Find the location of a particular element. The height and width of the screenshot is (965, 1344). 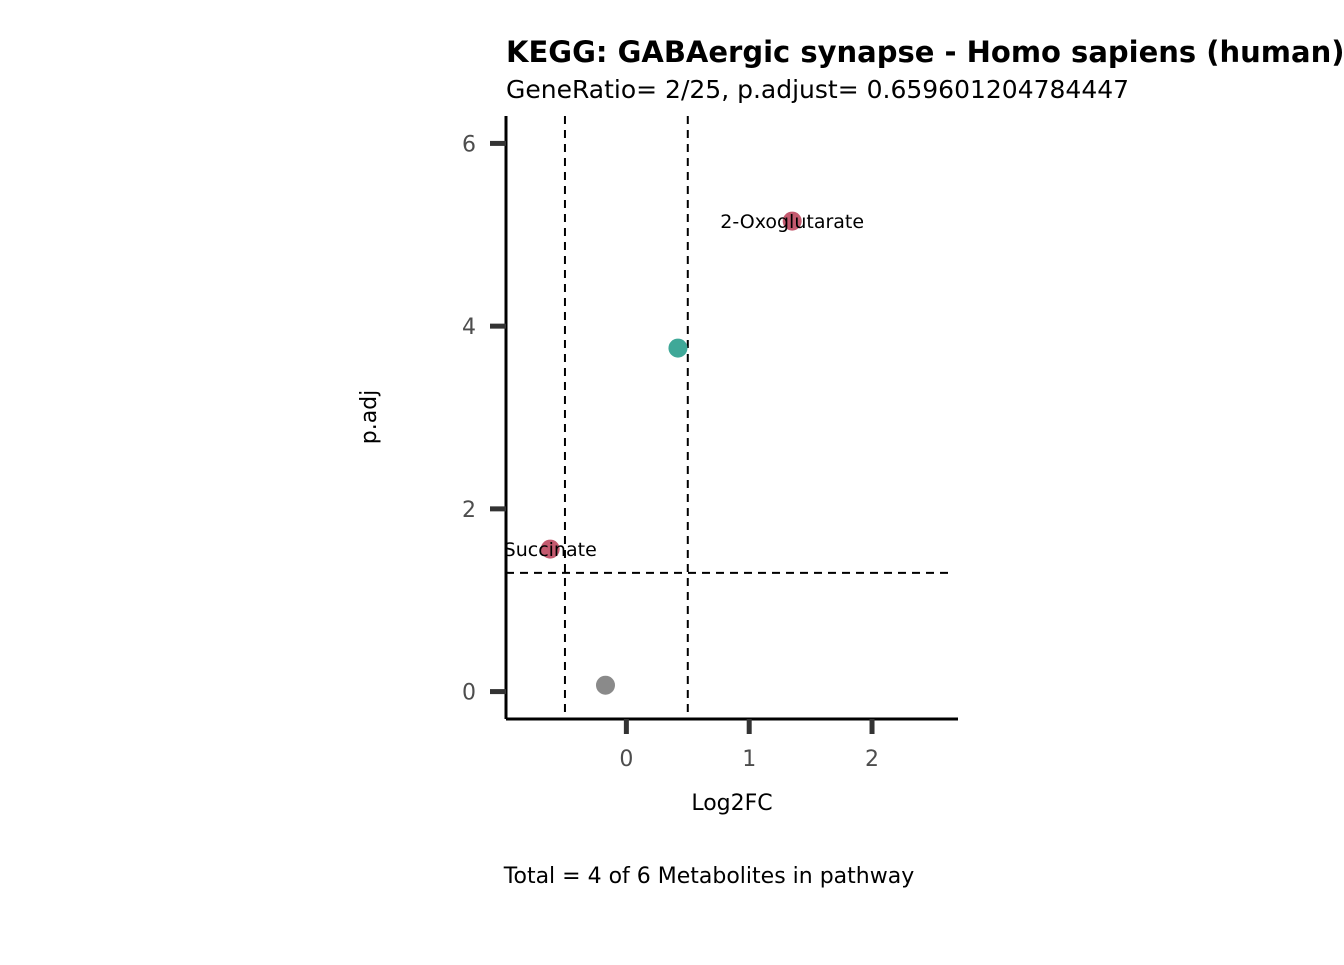

point-label-1: 2-Oxoglutarate is located at coordinates (792, 222).